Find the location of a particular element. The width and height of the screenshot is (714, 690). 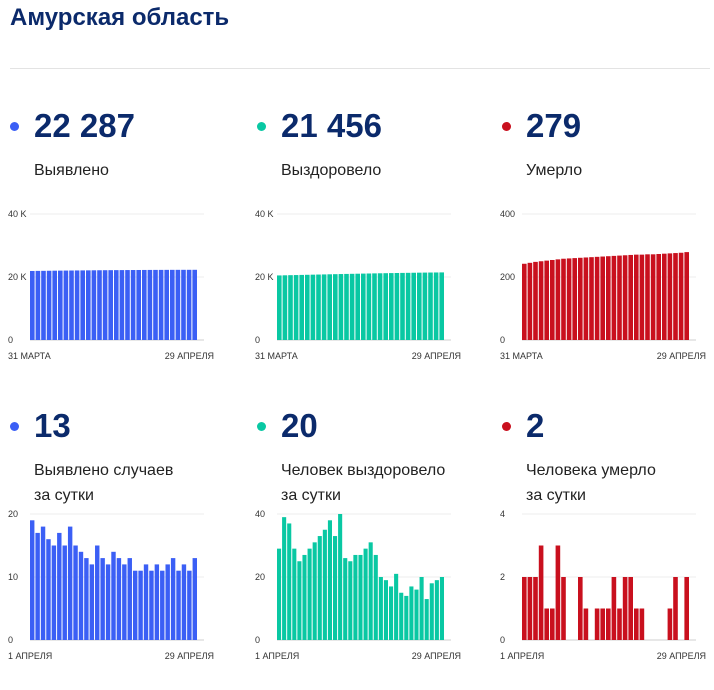

stat-label: Выздоровело is located at coordinates (331, 170).